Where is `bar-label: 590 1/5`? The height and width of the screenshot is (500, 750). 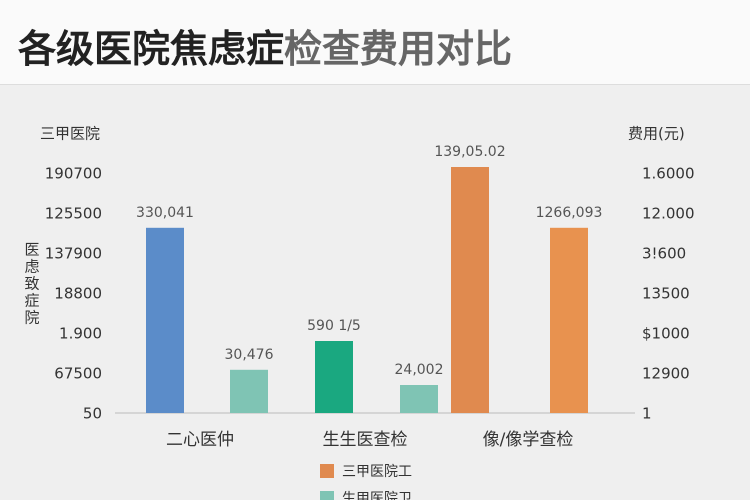
bar-label: 590 1/5 is located at coordinates (334, 326).